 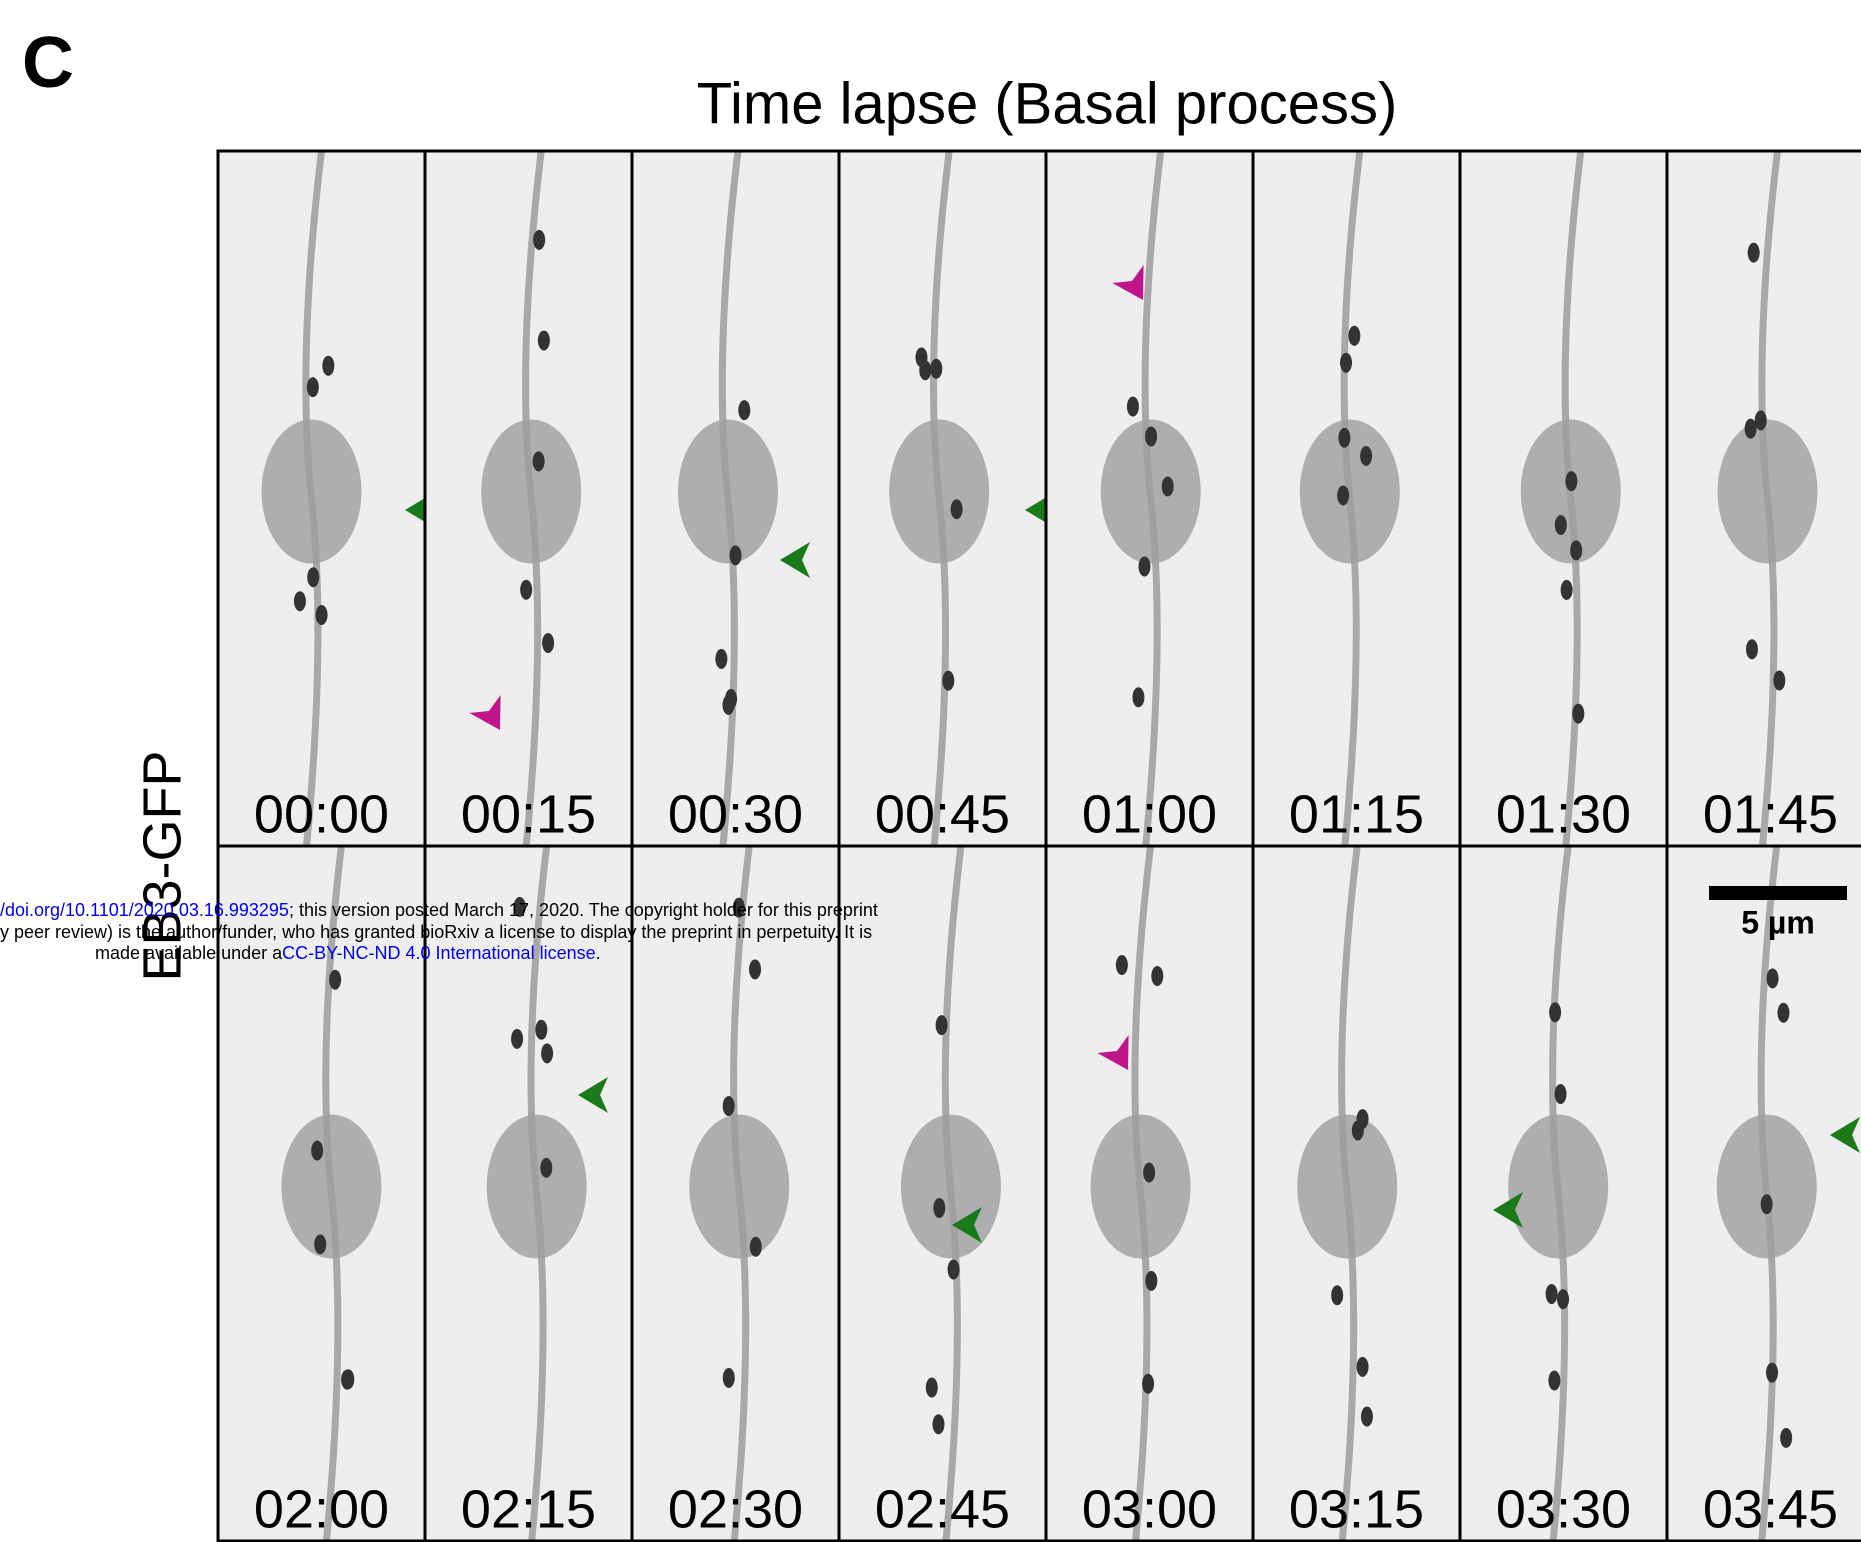 I want to click on timestamp: 02:00, so click(x=321, y=1509).